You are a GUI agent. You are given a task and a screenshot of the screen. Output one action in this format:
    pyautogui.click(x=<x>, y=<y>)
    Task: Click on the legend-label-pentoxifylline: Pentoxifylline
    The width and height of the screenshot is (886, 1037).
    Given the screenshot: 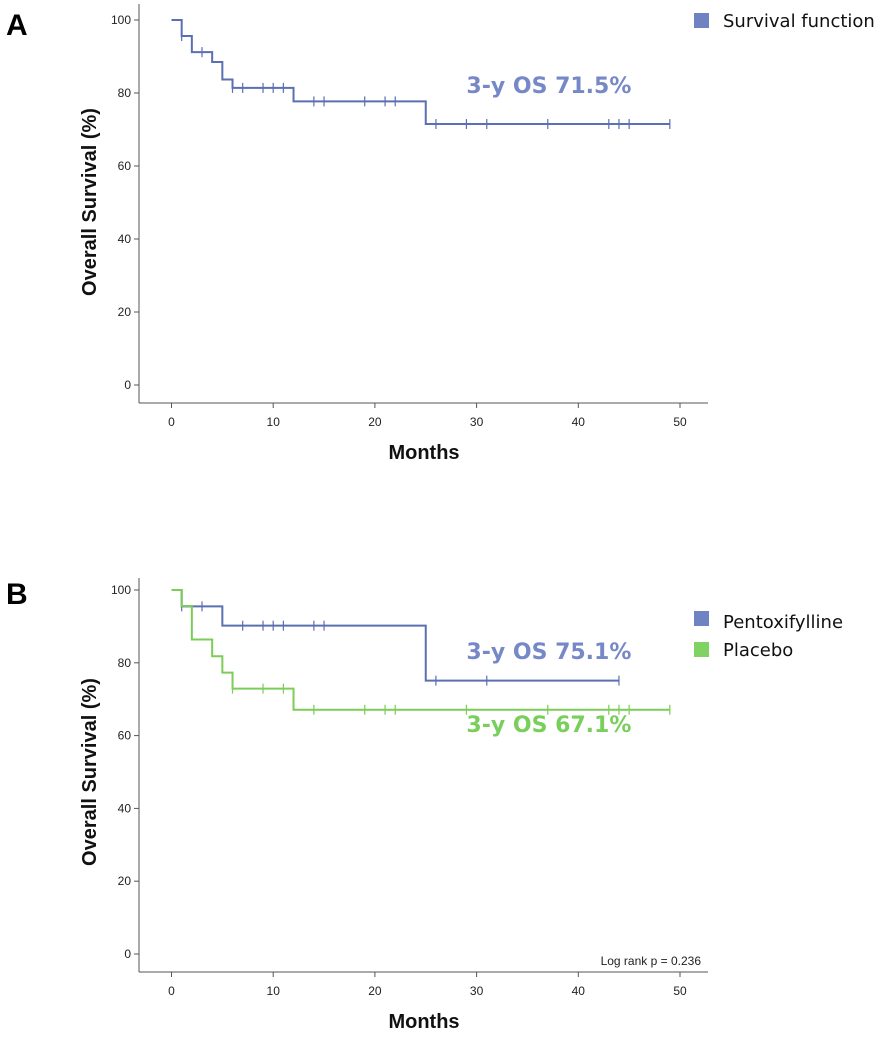 What is the action you would take?
    pyautogui.click(x=783, y=622)
    